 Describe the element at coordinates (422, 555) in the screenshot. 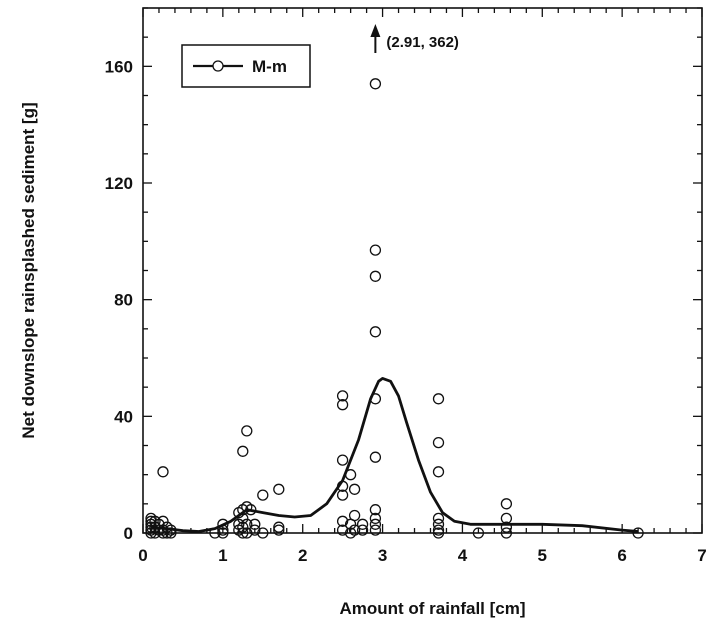

I see `x-tick-labels: 0 1 2 3 4 5 6 7` at that location.